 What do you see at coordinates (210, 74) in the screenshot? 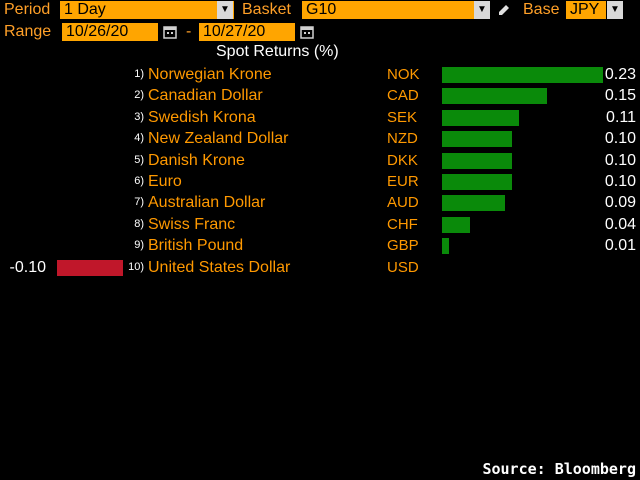
I see `currency-name: Norwegian Krone` at bounding box center [210, 74].